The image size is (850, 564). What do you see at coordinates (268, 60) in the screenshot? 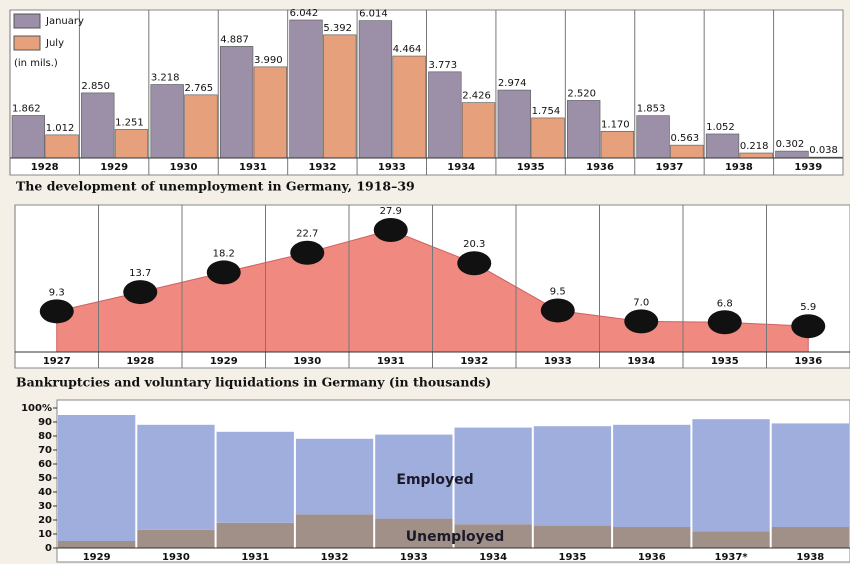
I see `value-label: 3.990` at bounding box center [268, 60].